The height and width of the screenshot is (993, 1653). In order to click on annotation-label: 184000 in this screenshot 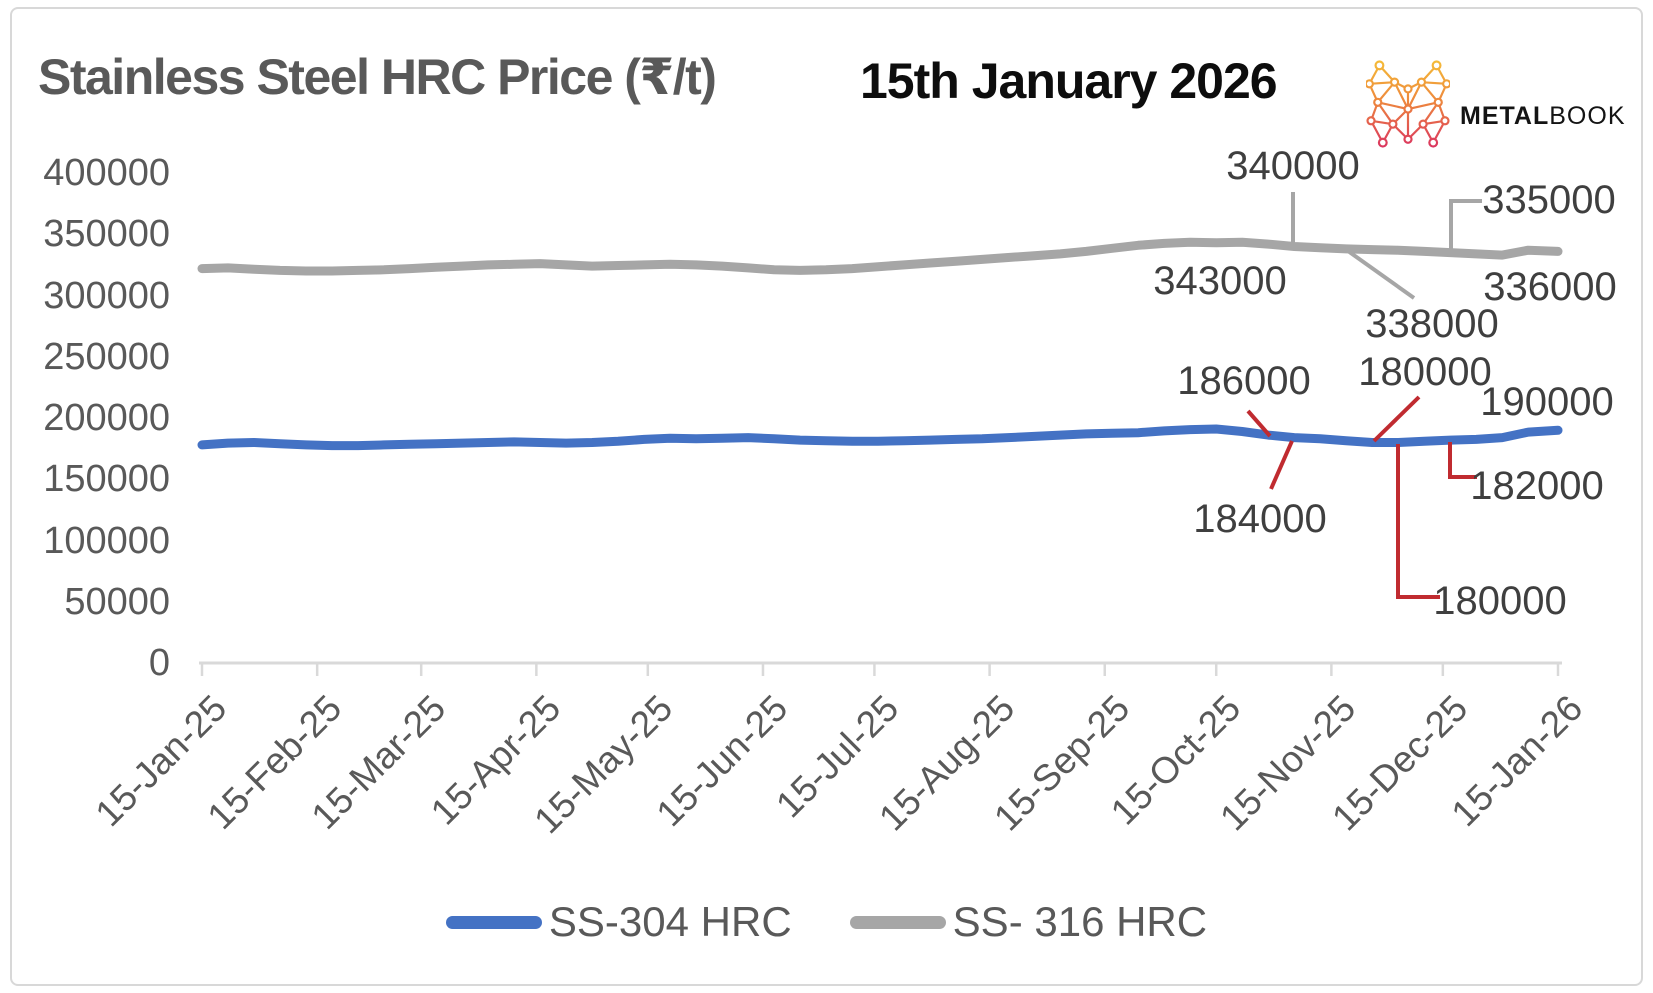, I will do `click(1260, 519)`.